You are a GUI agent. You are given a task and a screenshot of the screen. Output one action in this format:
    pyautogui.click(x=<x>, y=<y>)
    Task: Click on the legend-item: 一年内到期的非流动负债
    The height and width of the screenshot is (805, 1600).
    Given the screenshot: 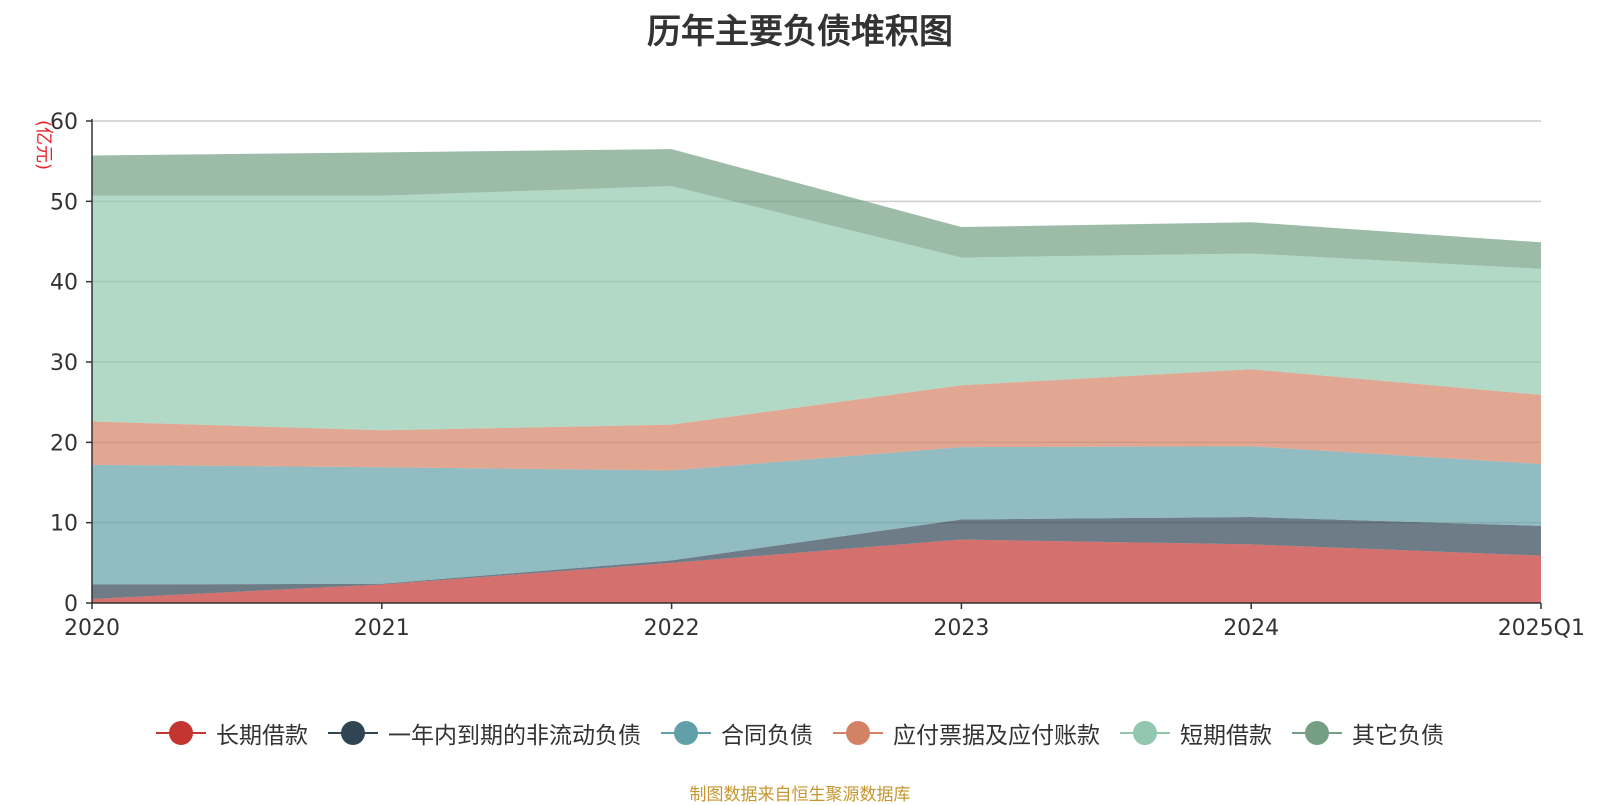 What is the action you would take?
    pyautogui.click(x=484, y=733)
    